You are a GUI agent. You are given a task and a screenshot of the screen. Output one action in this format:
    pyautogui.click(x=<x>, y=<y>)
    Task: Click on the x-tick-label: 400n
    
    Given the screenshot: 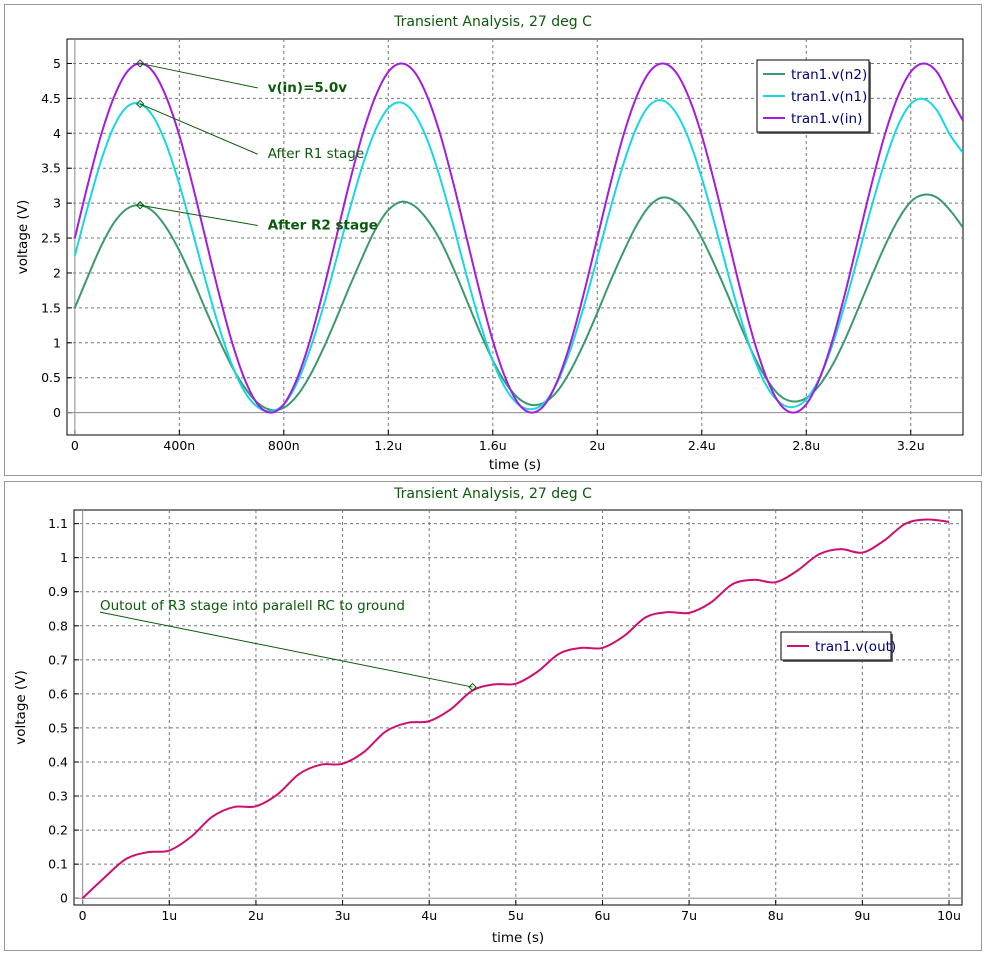 What is the action you would take?
    pyautogui.click(x=179, y=445)
    